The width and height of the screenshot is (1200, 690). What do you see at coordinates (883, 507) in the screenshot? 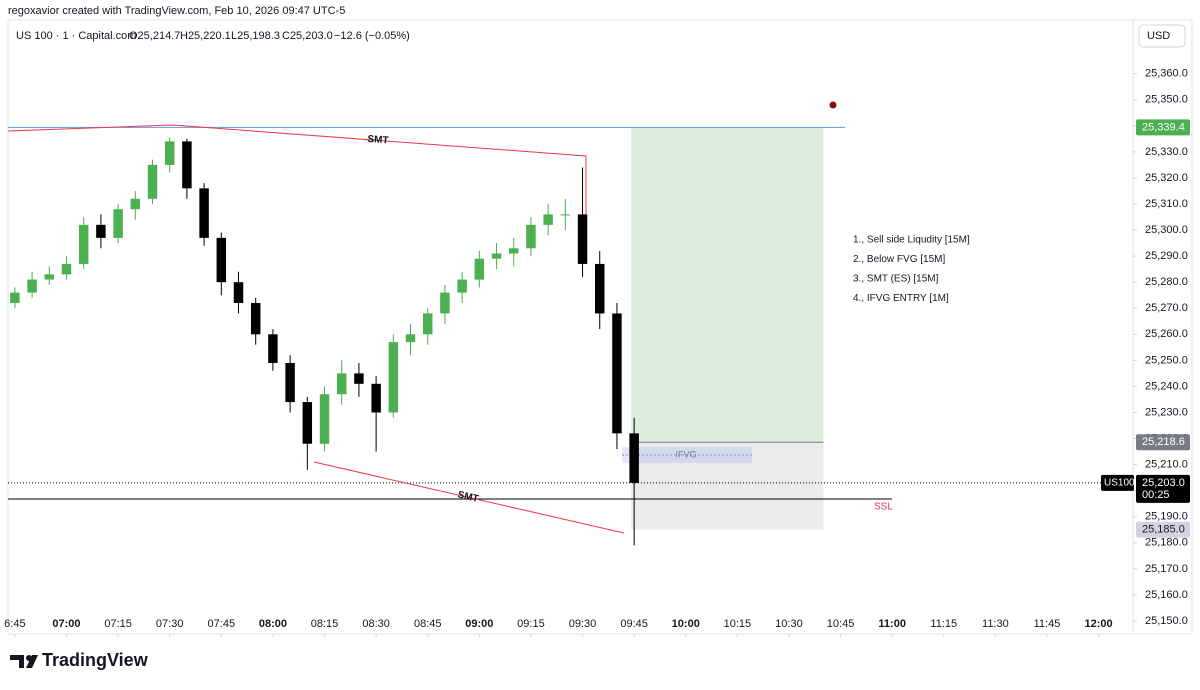
I see `ssl-label: SSL` at bounding box center [883, 507].